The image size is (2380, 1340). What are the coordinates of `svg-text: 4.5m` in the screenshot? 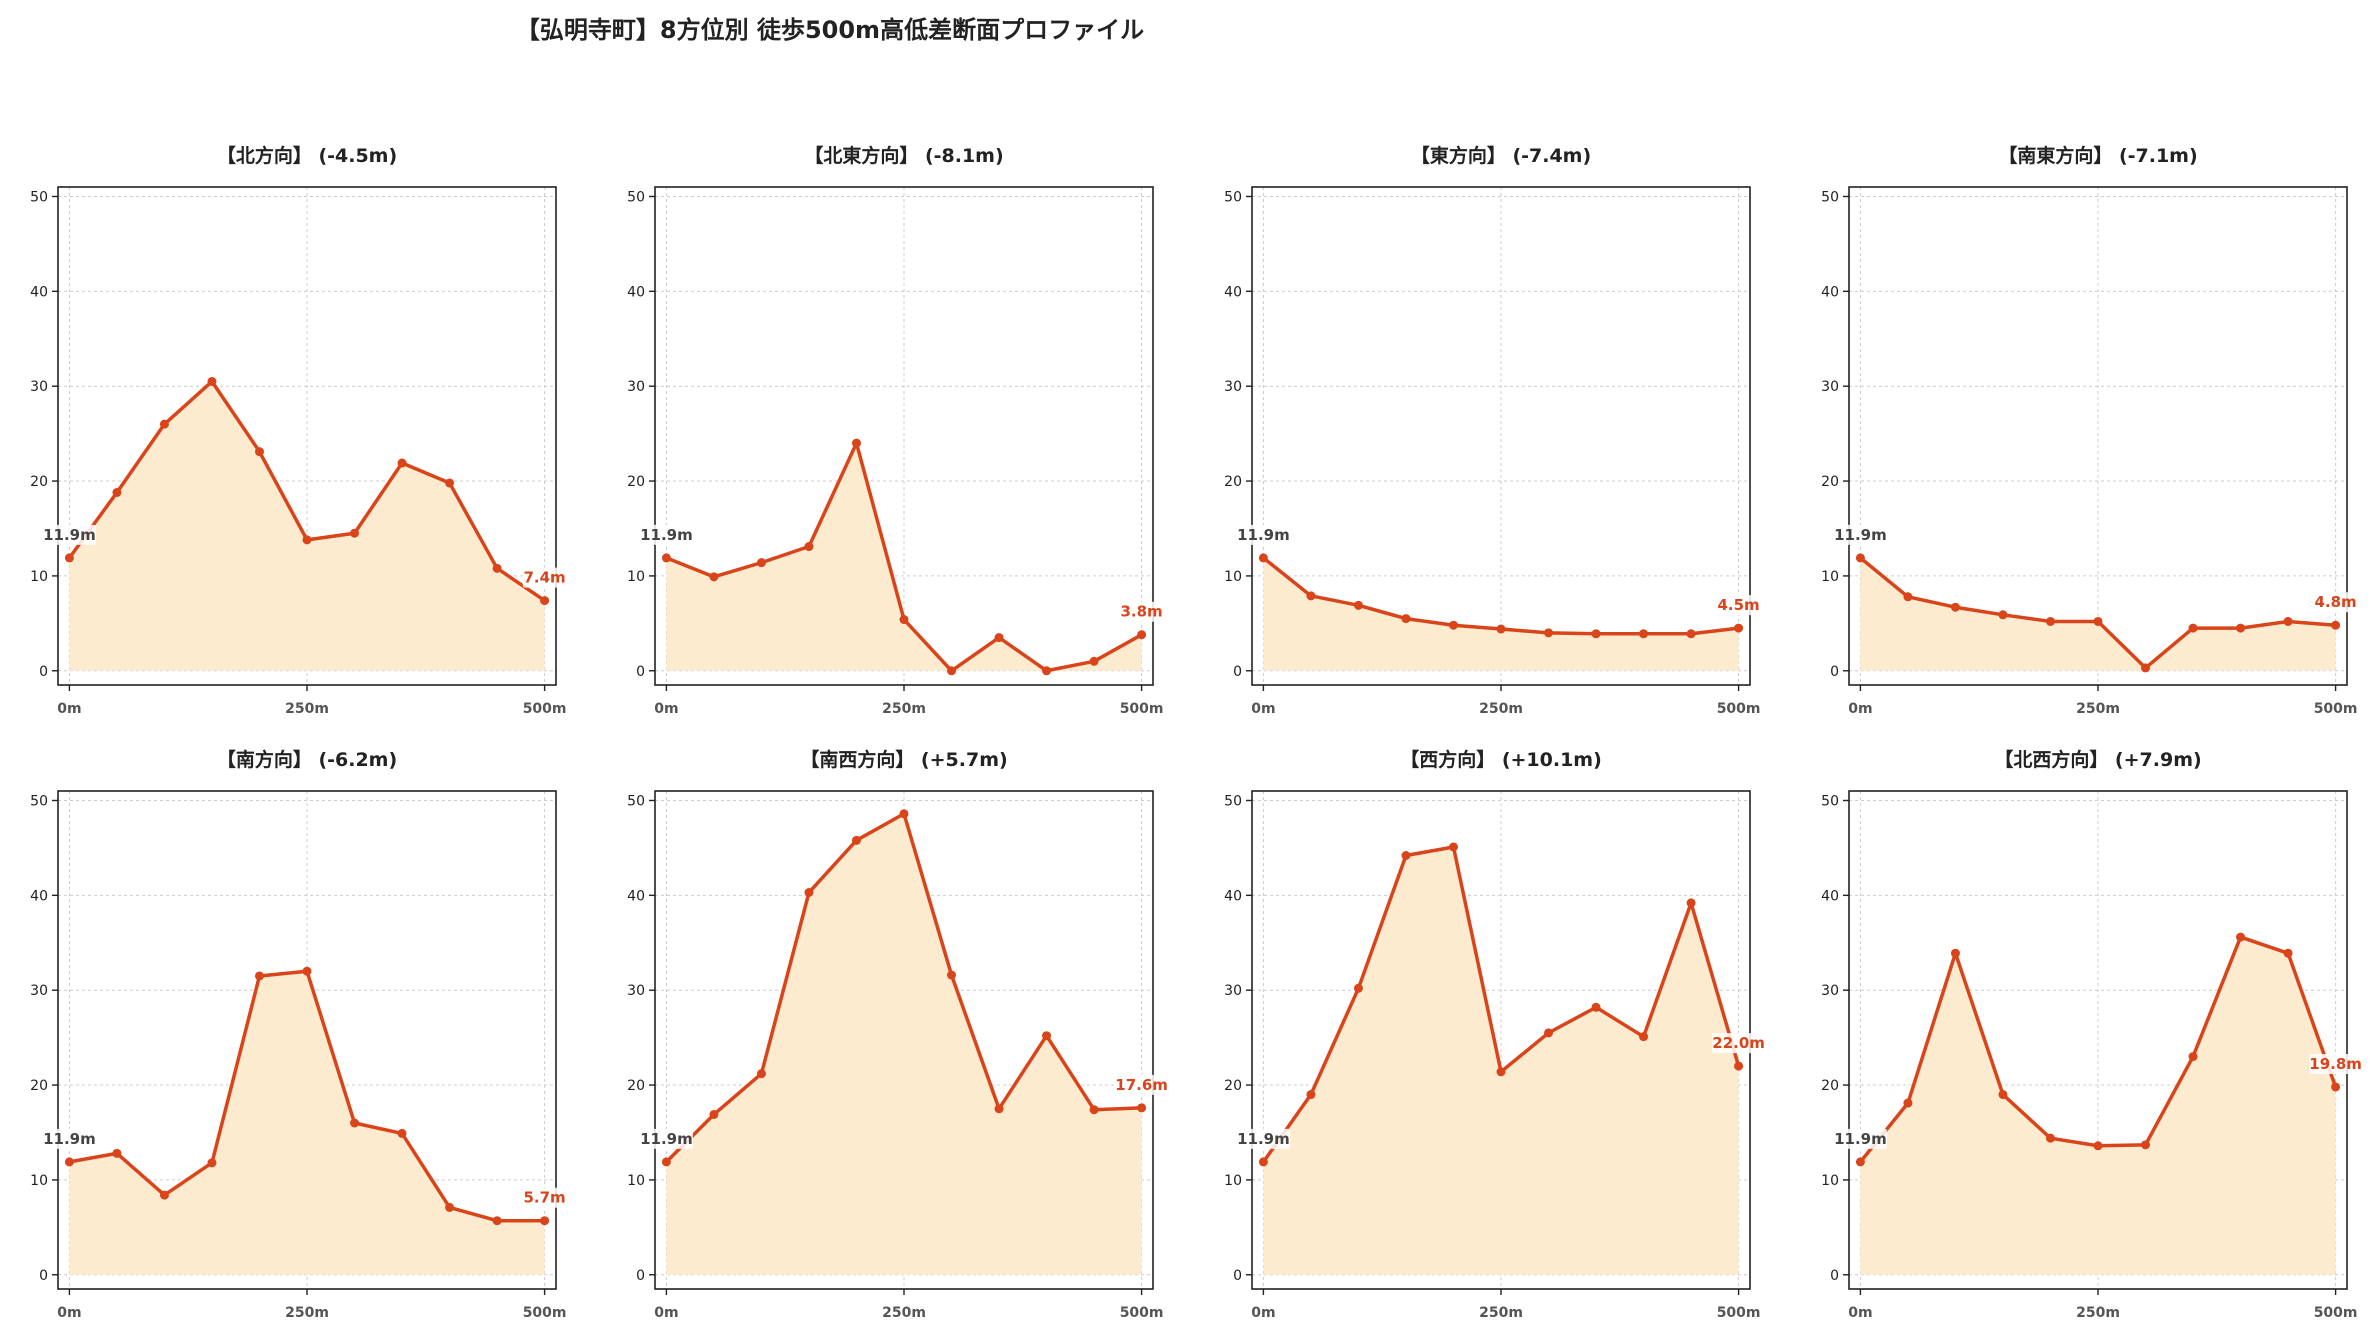 It's located at (1738, 605).